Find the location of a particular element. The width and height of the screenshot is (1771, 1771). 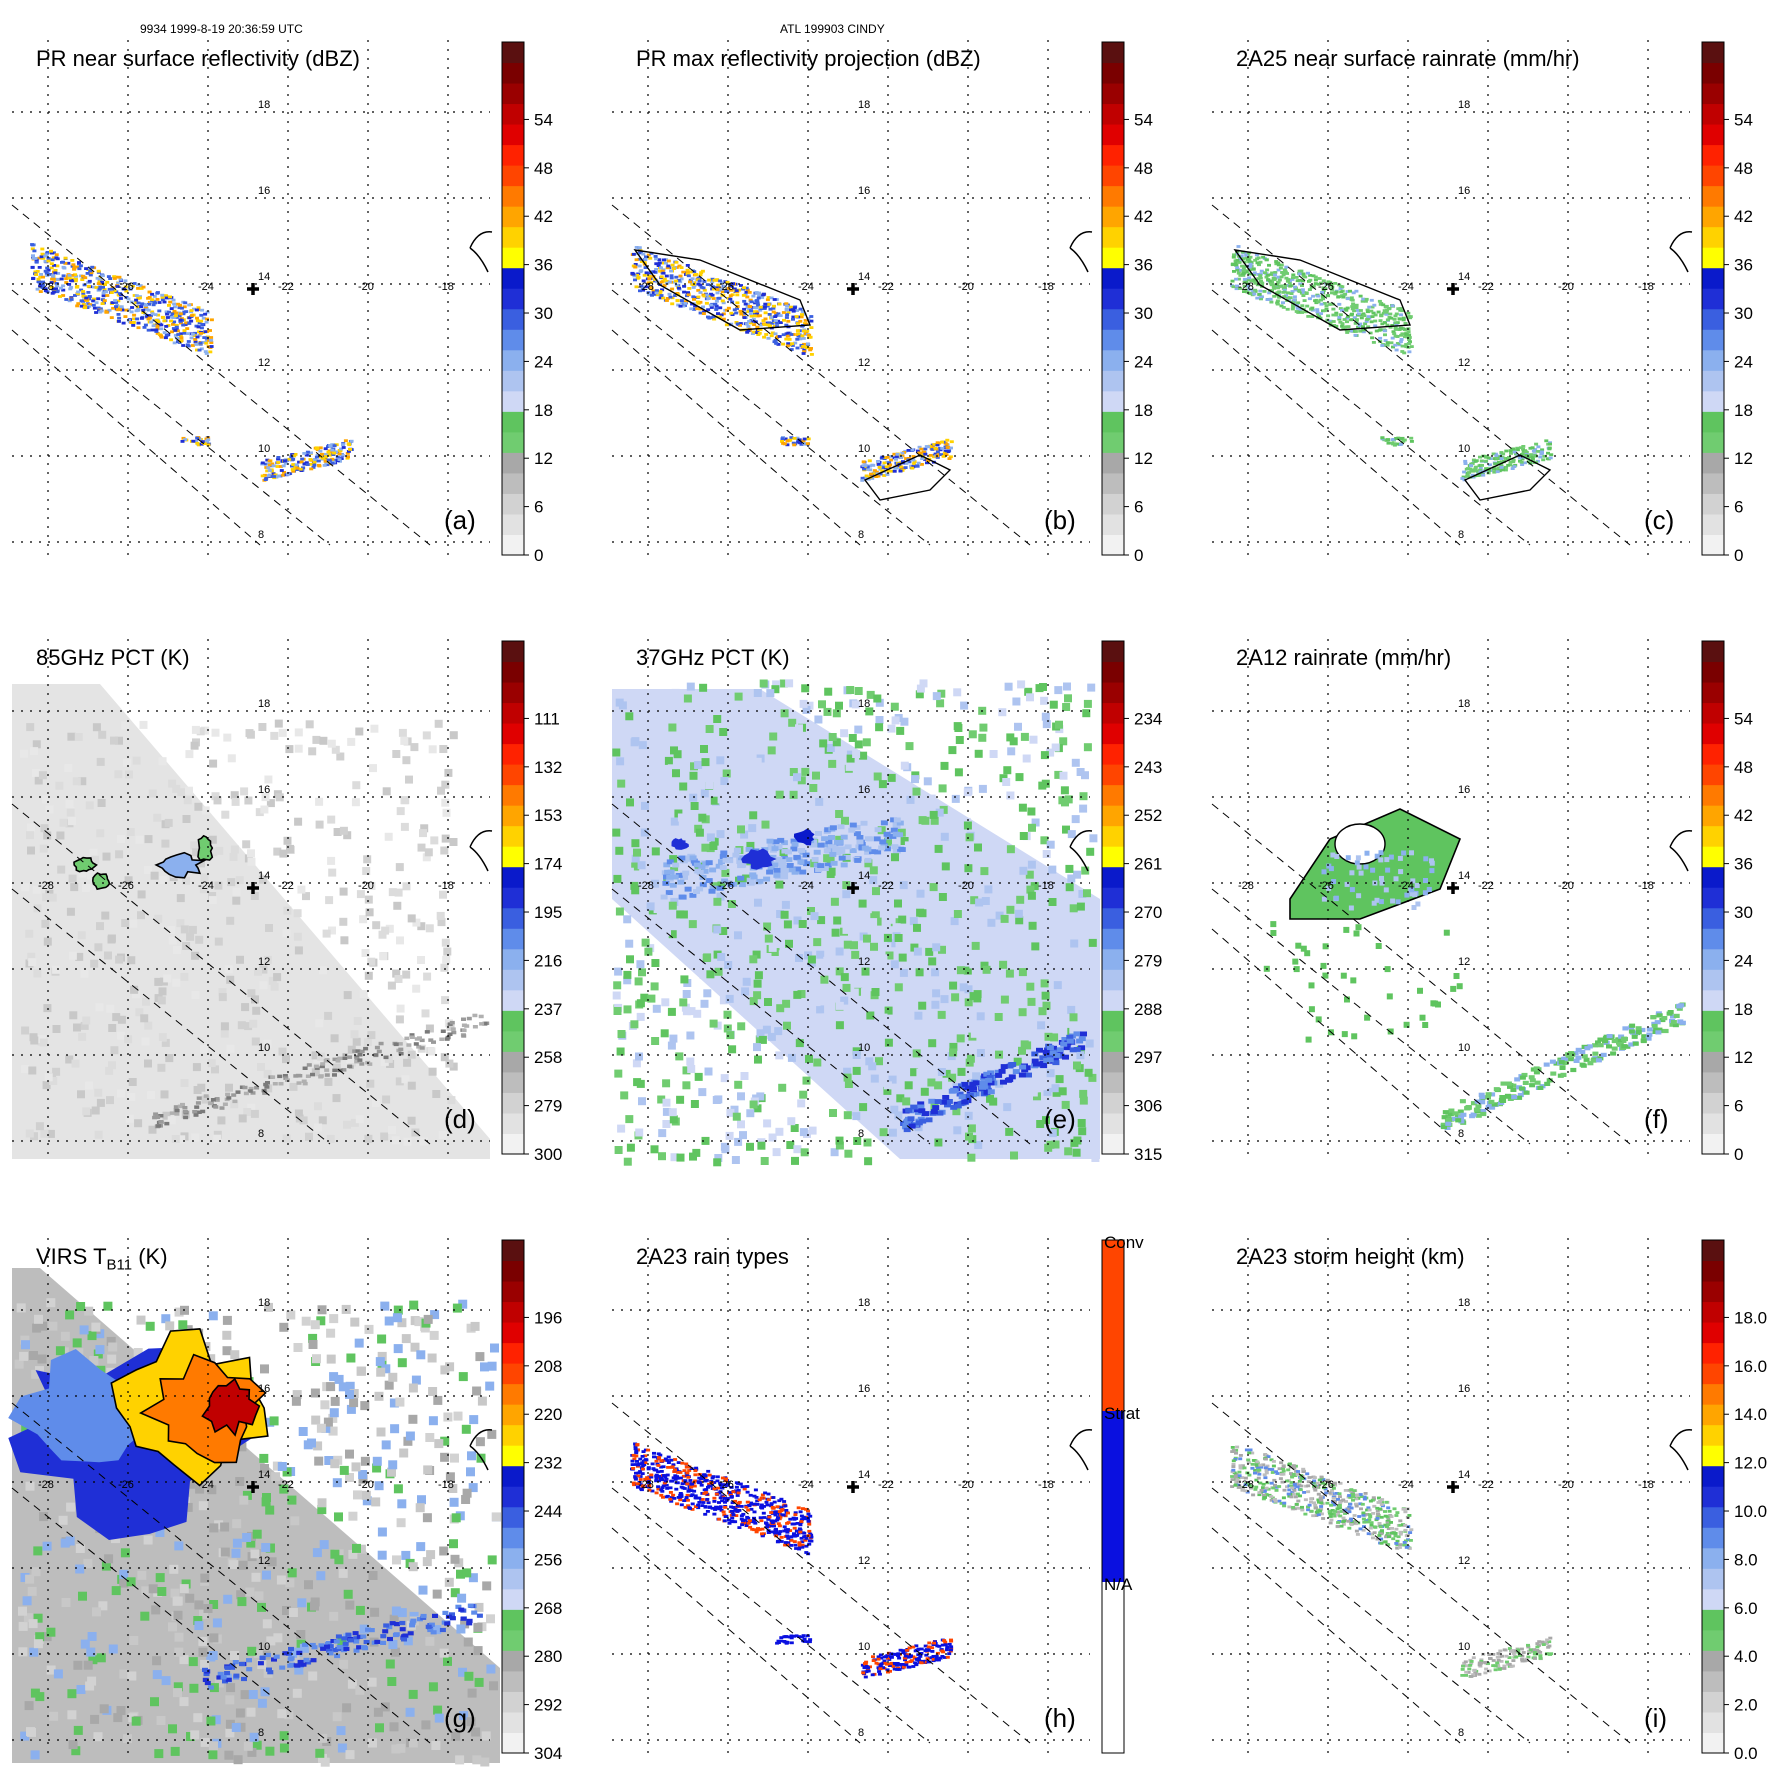

storm-center-marker is located at coordinates (253, 888).